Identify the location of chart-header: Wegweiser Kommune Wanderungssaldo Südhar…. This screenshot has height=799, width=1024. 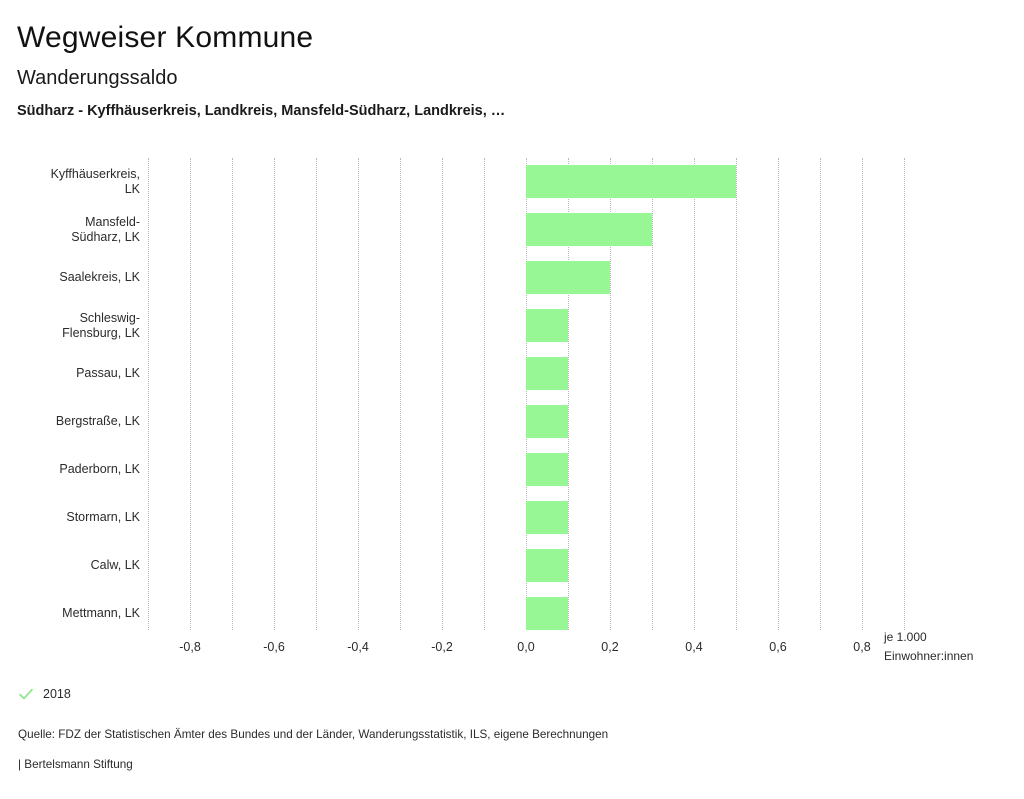
(512, 60).